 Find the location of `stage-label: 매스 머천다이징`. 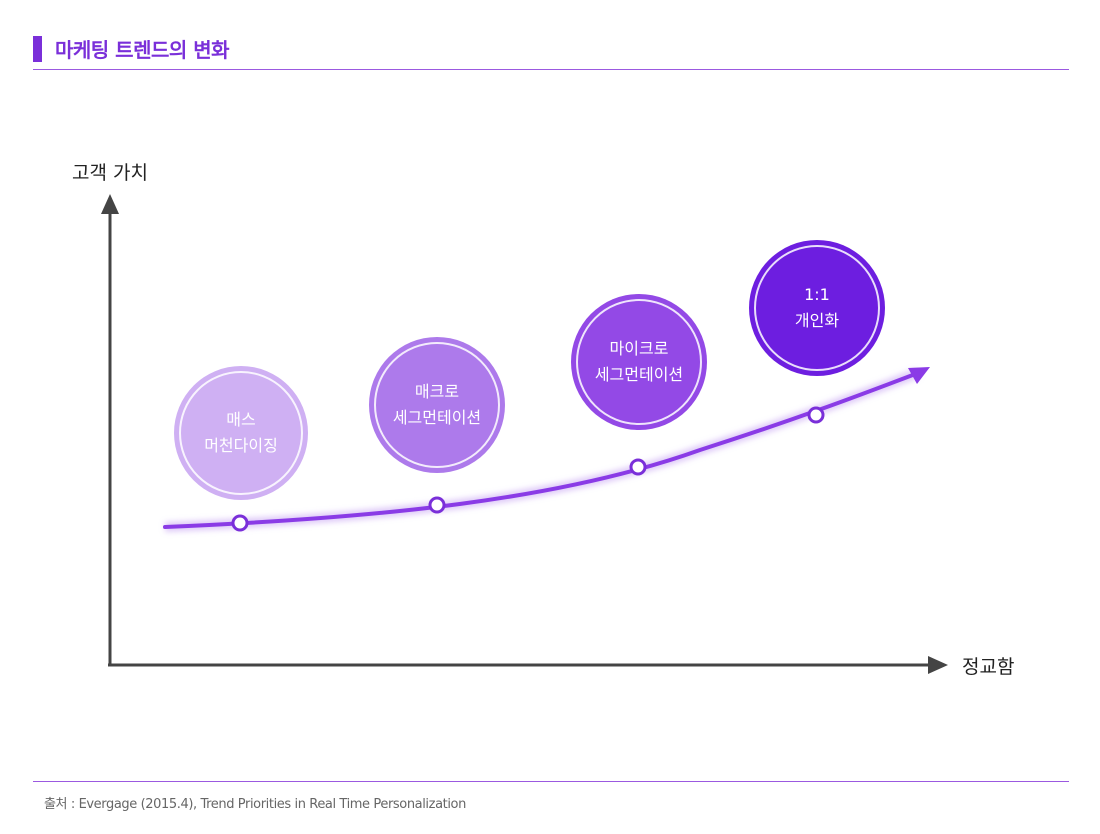

stage-label: 매스 머천다이징 is located at coordinates (241, 432).